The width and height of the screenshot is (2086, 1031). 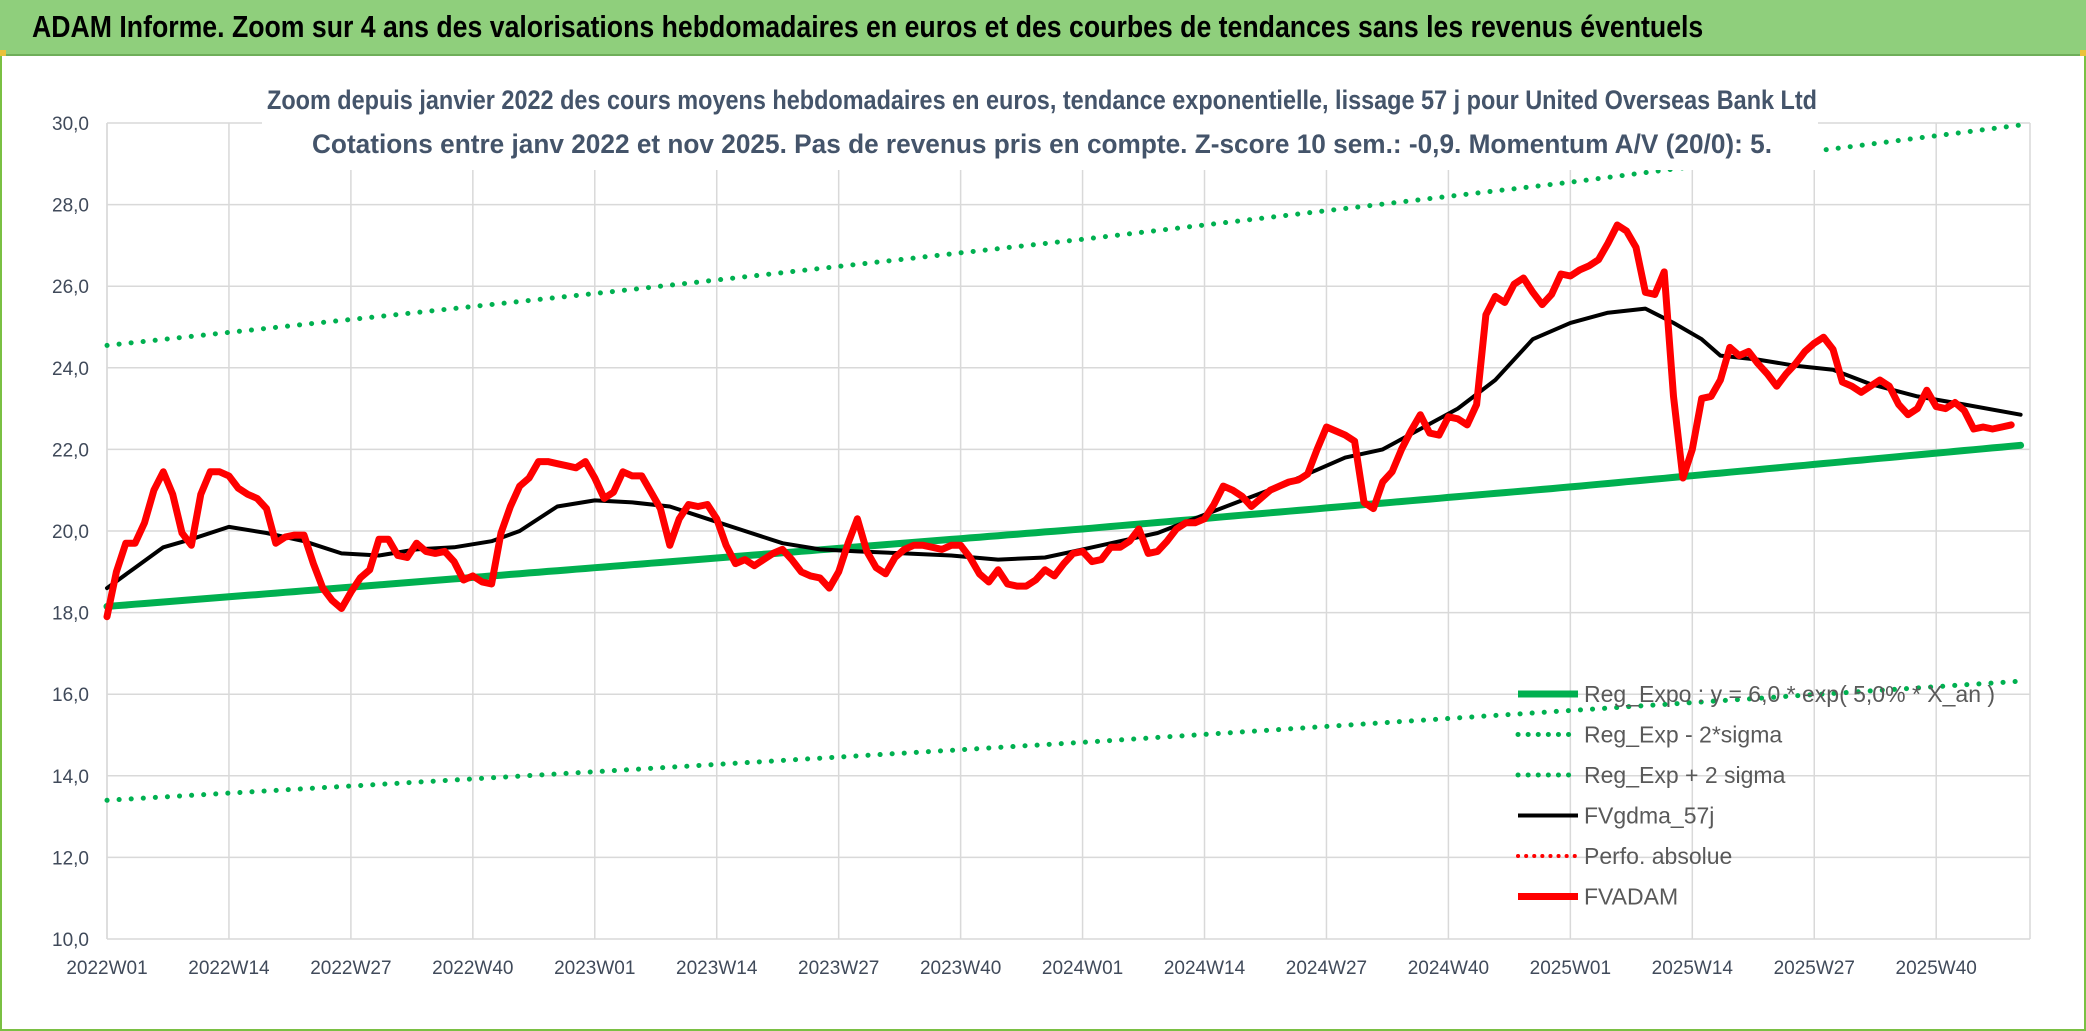 I want to click on series-reg-exp, so click(x=1064, y=740).